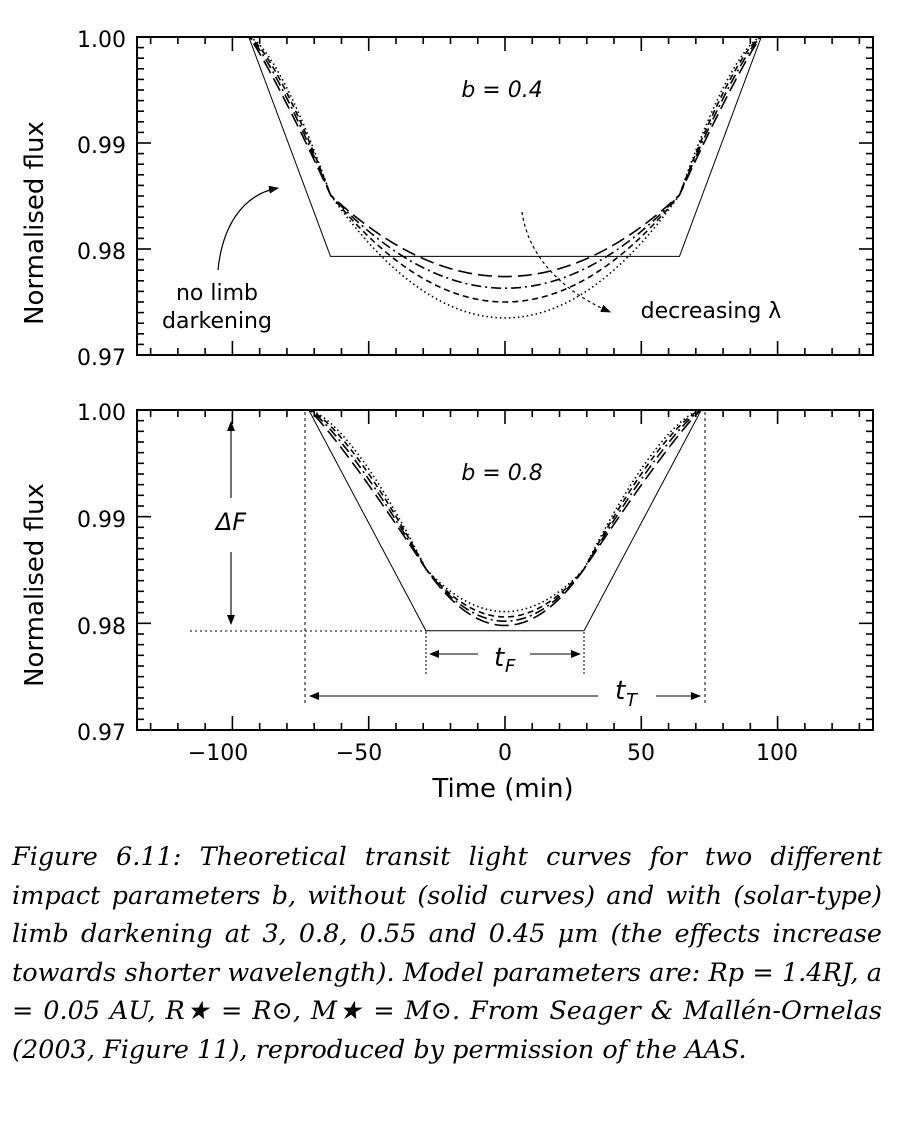  I want to click on top-ytick-4: 0.97, so click(101, 358).